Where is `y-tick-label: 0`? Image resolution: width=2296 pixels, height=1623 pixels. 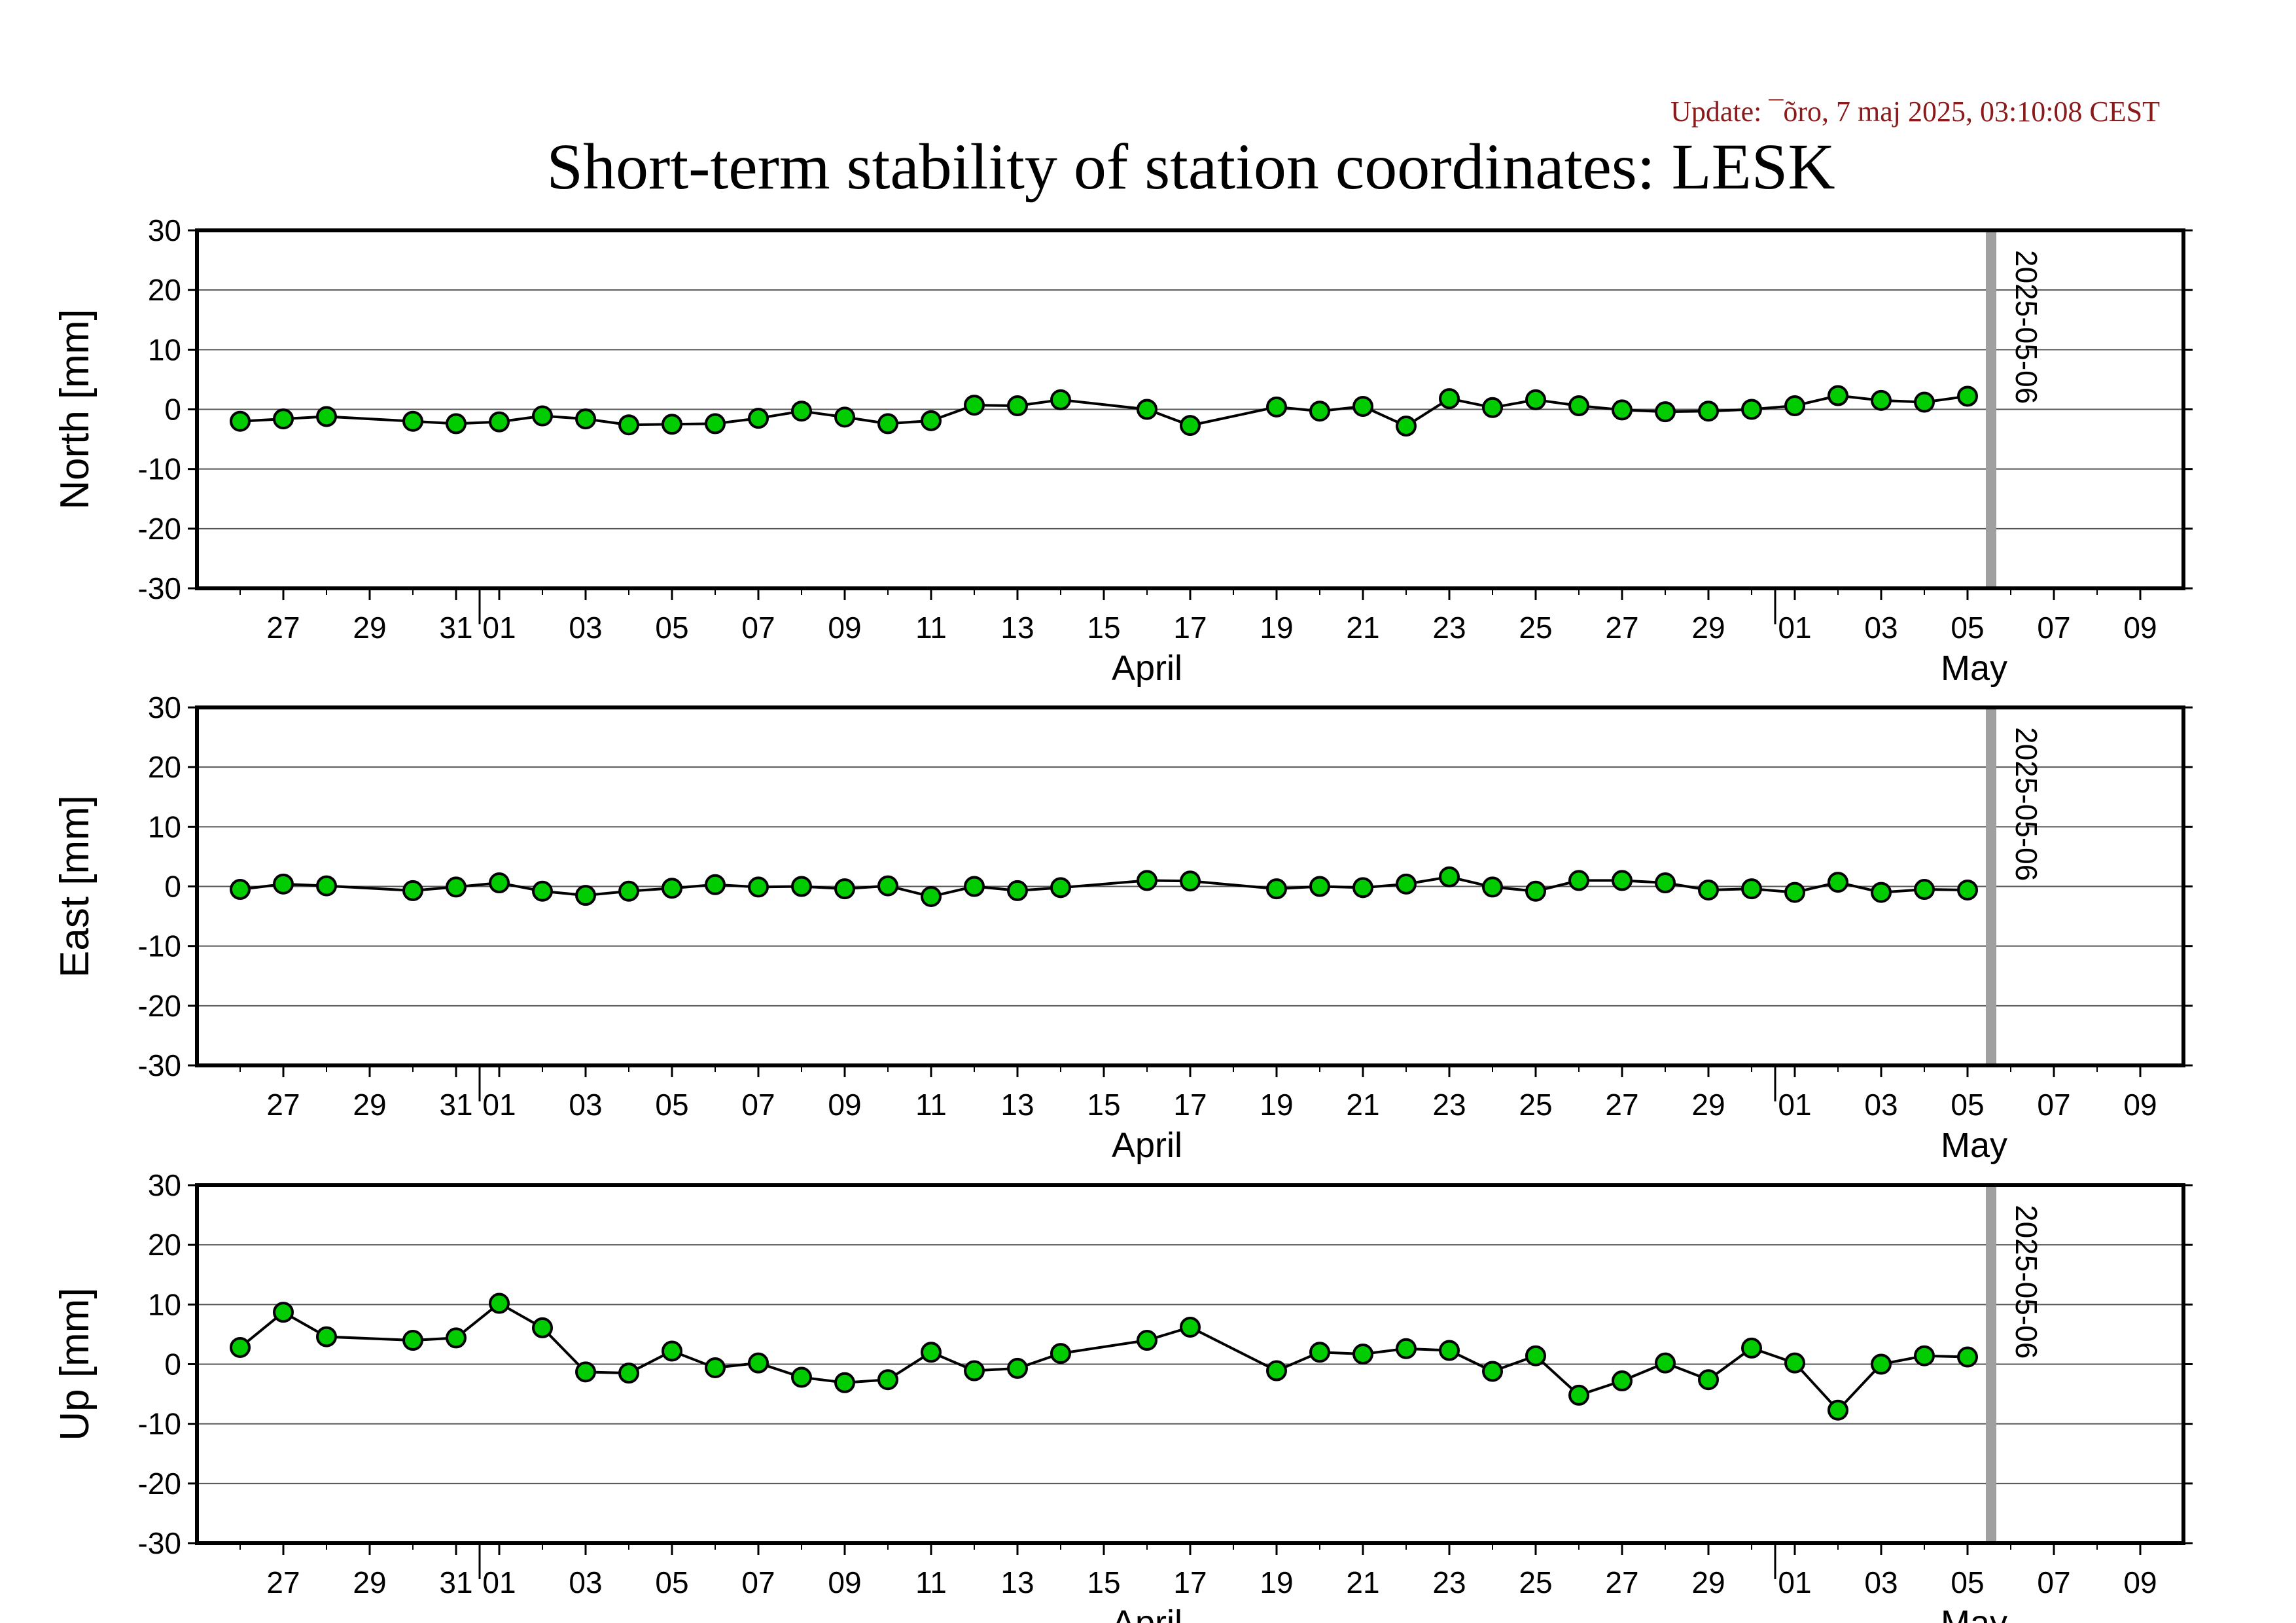
y-tick-label: 0 is located at coordinates (173, 410).